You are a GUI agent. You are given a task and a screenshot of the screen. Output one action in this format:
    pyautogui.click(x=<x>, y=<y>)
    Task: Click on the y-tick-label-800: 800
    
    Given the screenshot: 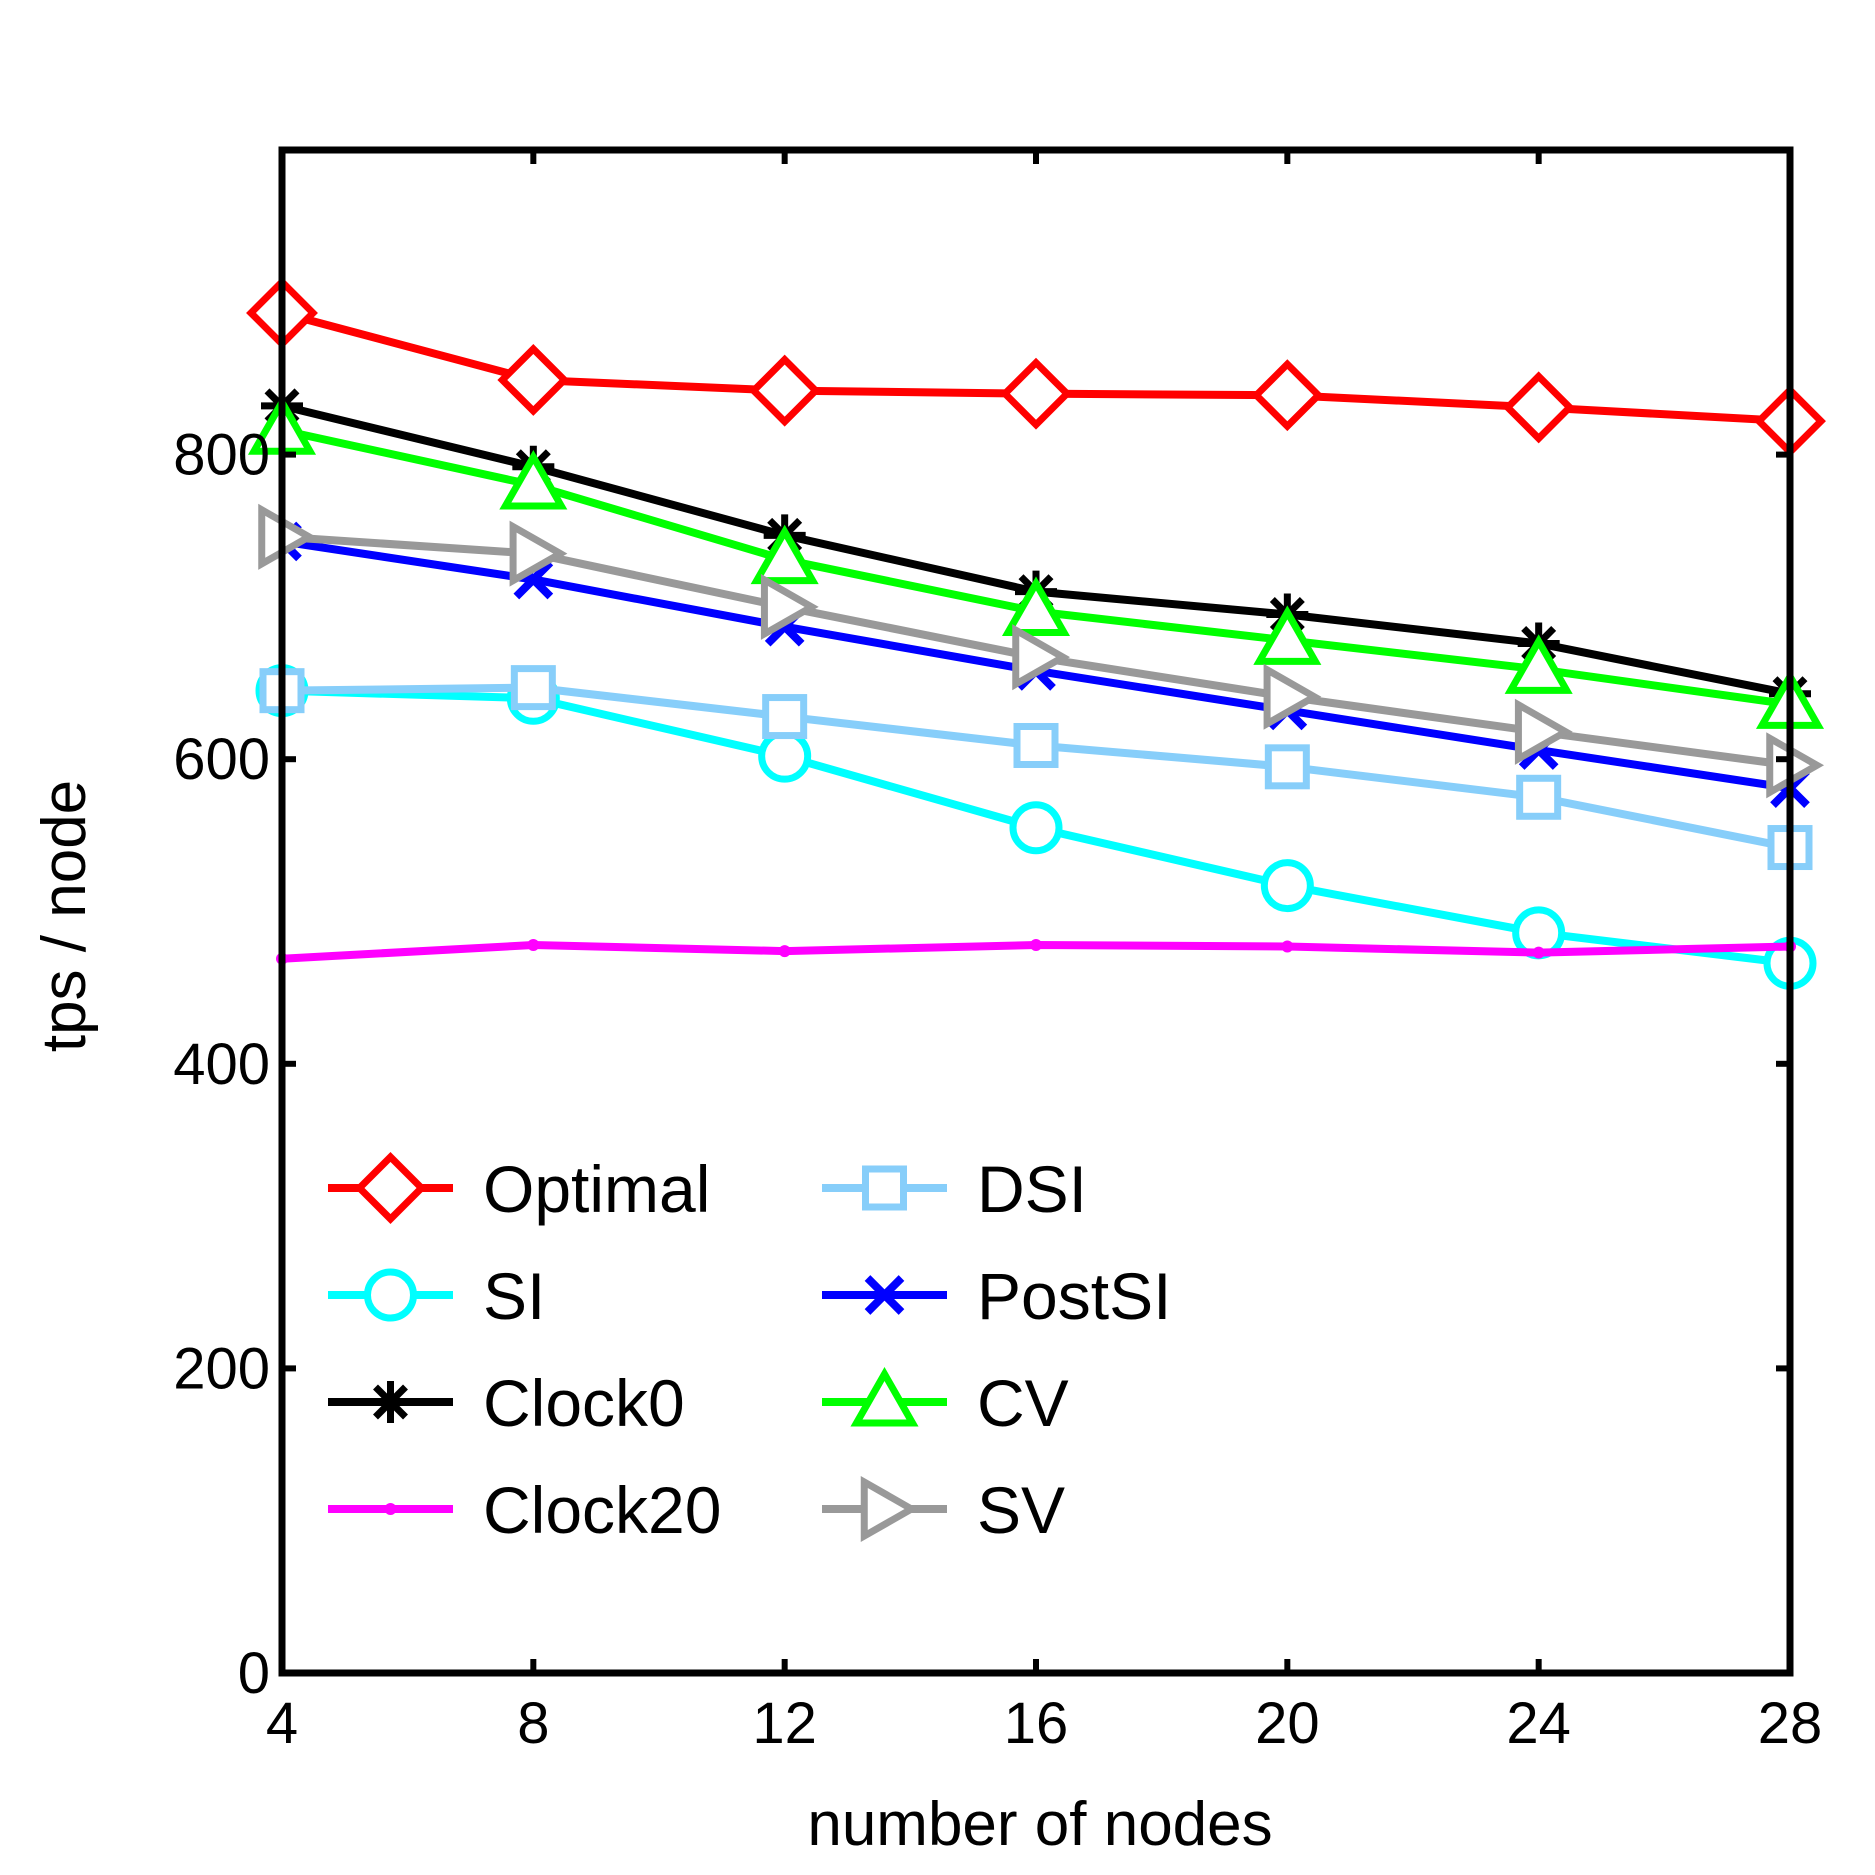 What is the action you would take?
    pyautogui.click(x=221, y=455)
    